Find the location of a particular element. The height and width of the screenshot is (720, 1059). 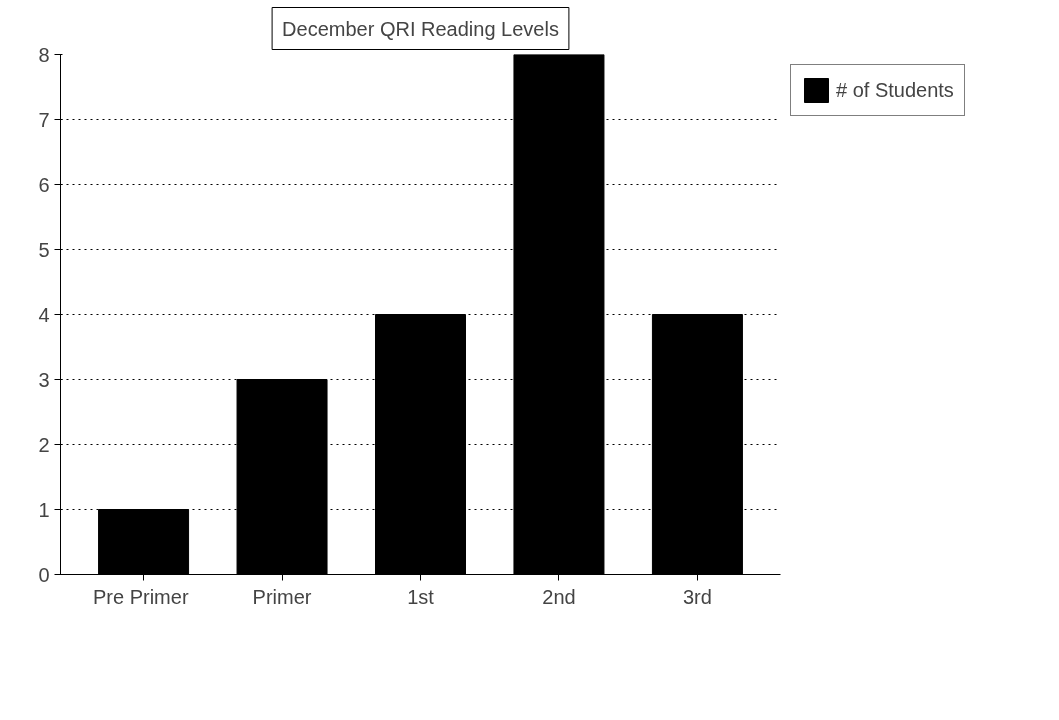

y-tick-label: 1 is located at coordinates (44, 509).